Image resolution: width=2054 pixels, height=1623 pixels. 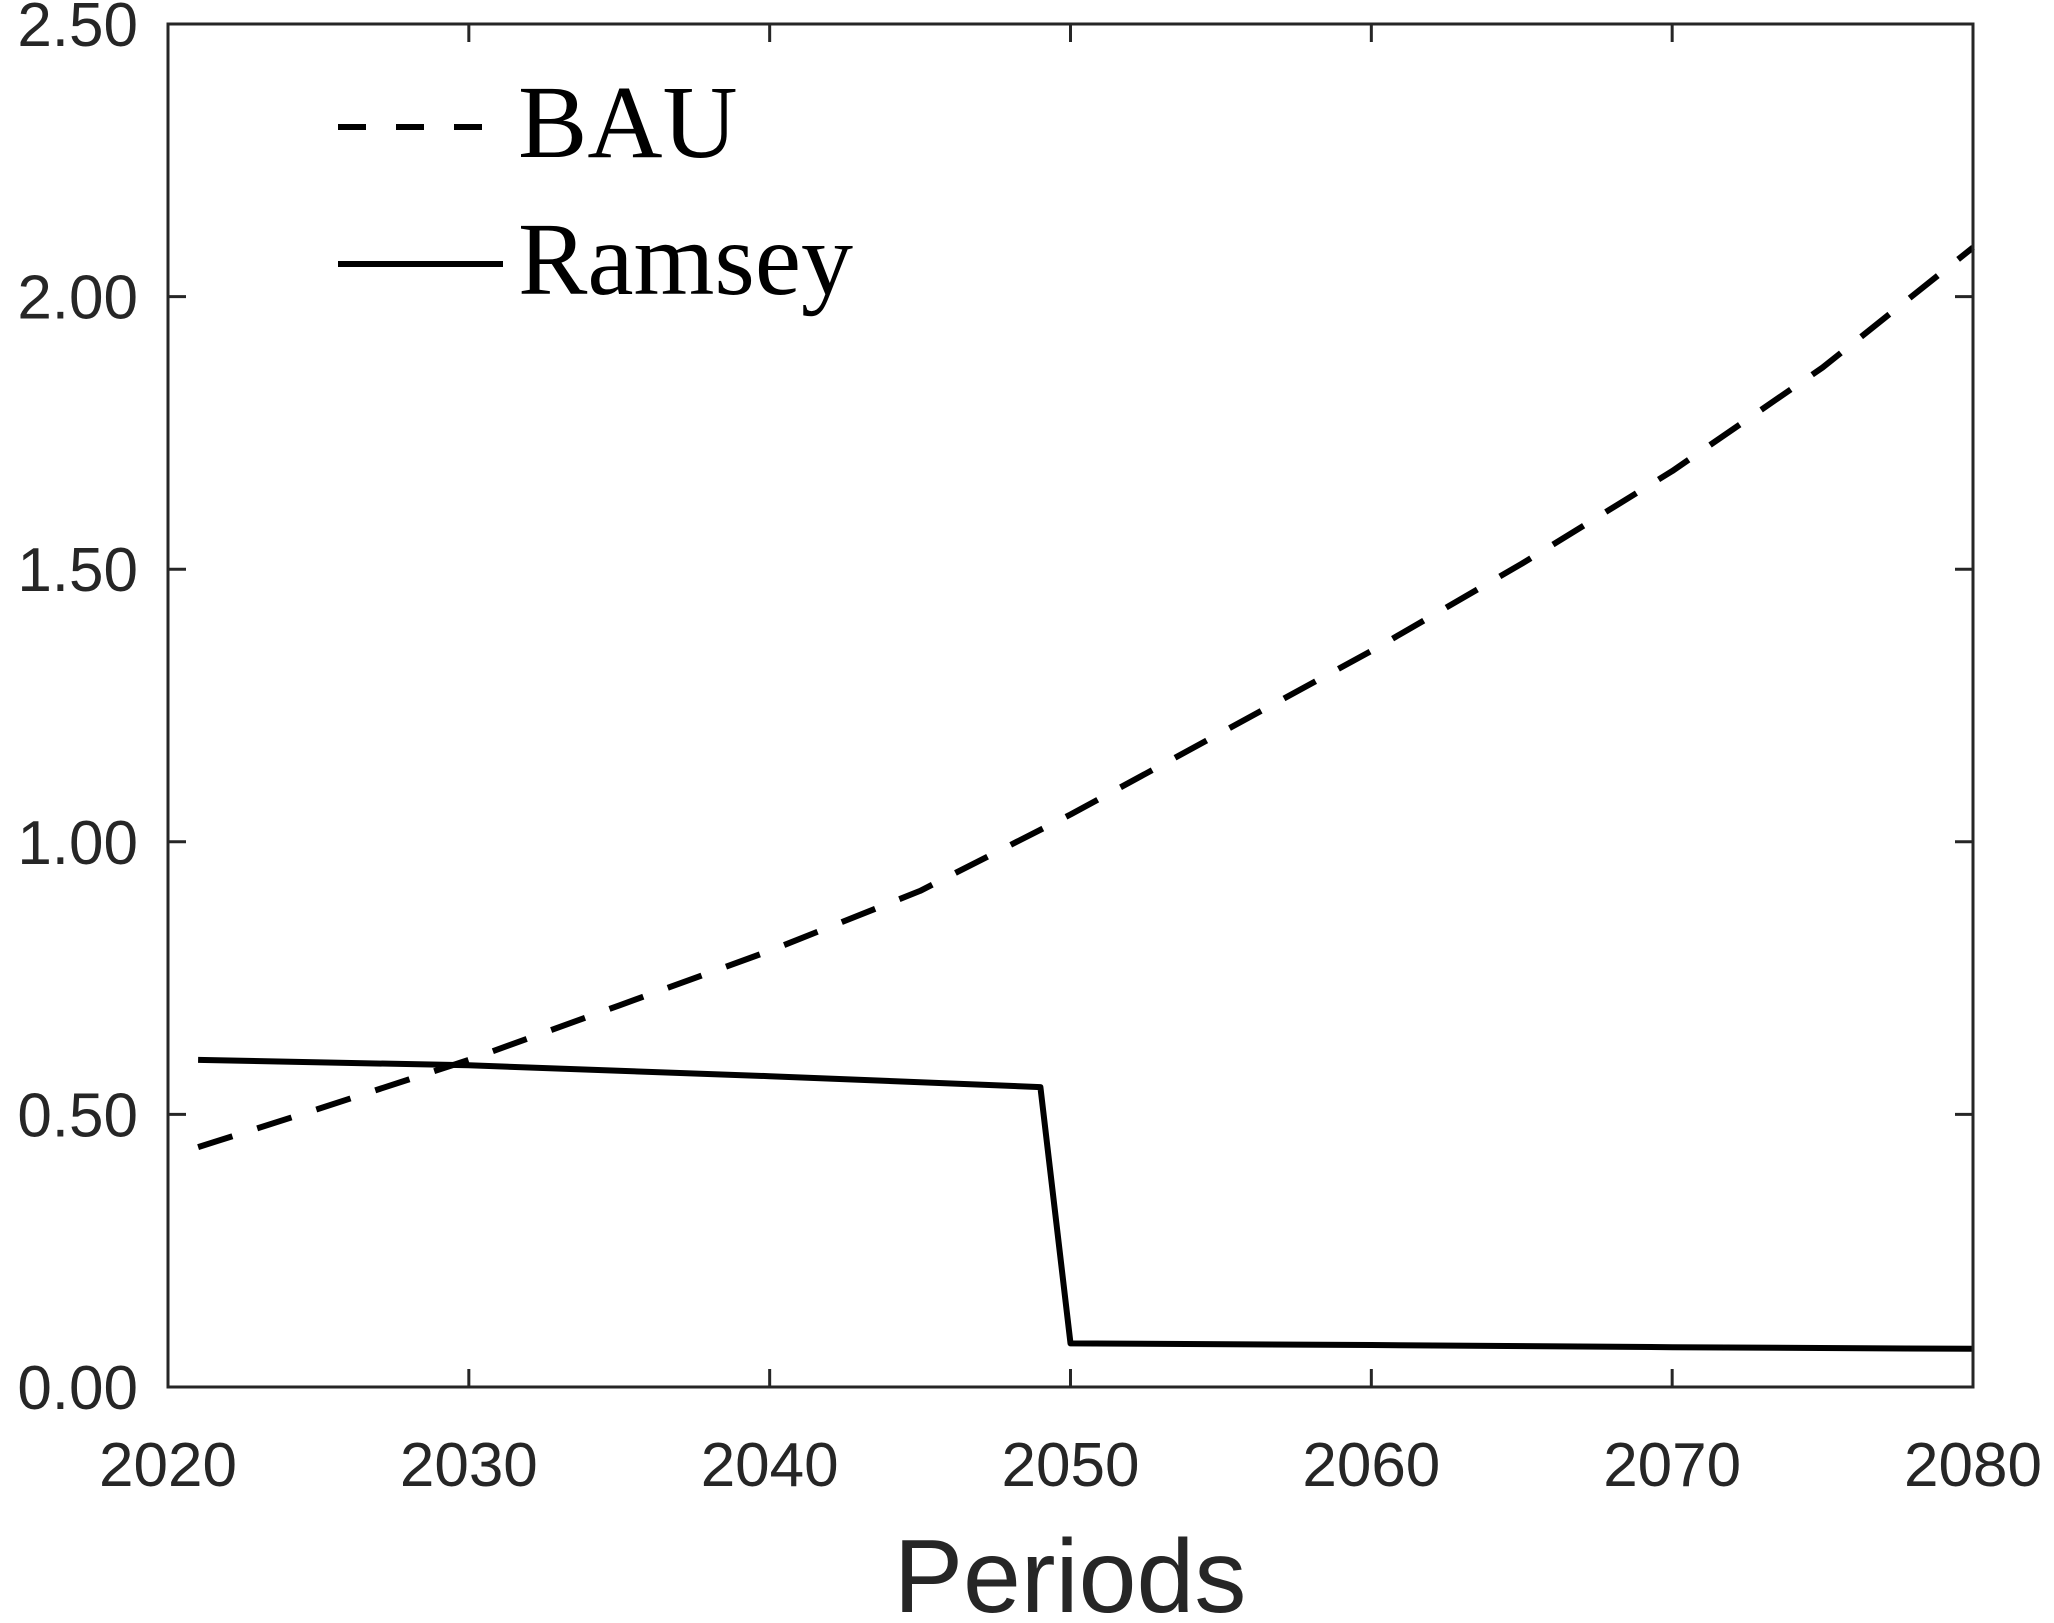 What do you see at coordinates (77, 570) in the screenshot?
I see `y-tick-label: 1.50` at bounding box center [77, 570].